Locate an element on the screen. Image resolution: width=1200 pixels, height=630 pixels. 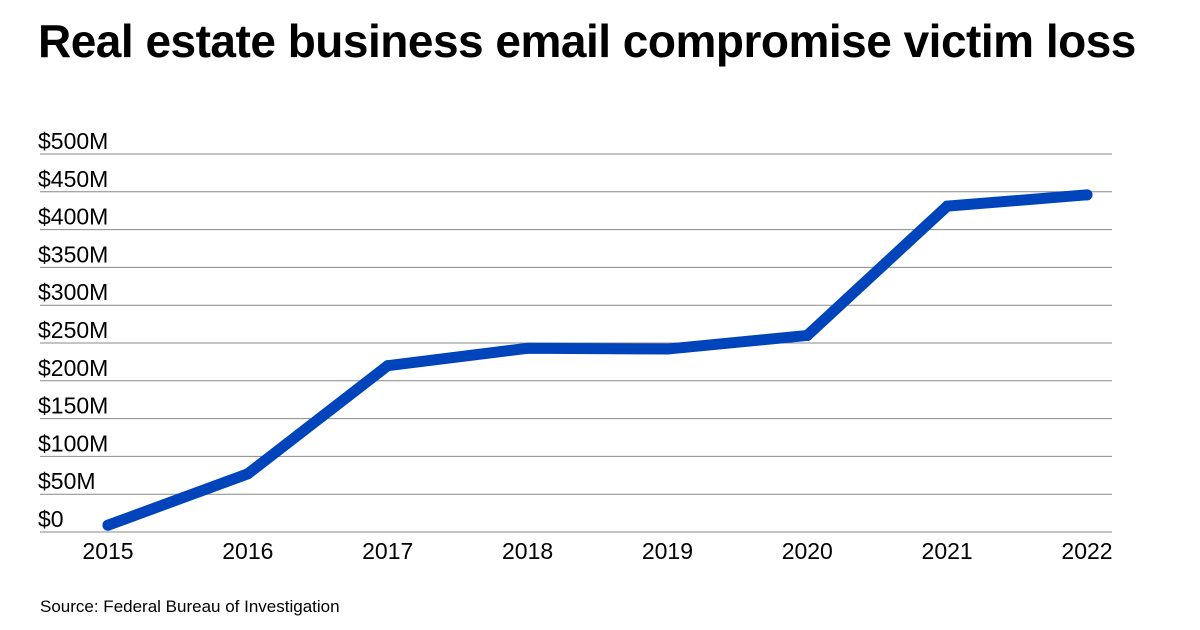
x-tick-label: 2017 is located at coordinates (387, 551).